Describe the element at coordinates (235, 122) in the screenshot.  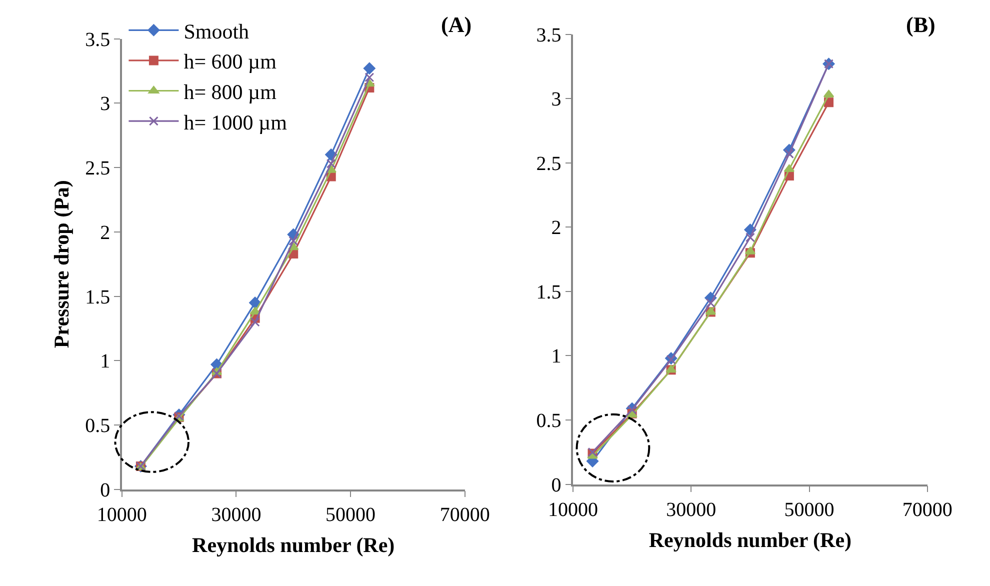
I see `legend-label: h= 1000 µm` at that location.